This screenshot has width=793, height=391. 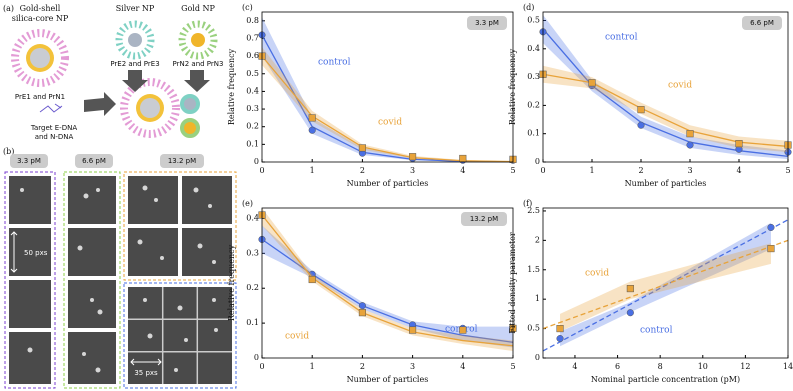 I want to click on x-tick-label: 2, so click(x=362, y=170).